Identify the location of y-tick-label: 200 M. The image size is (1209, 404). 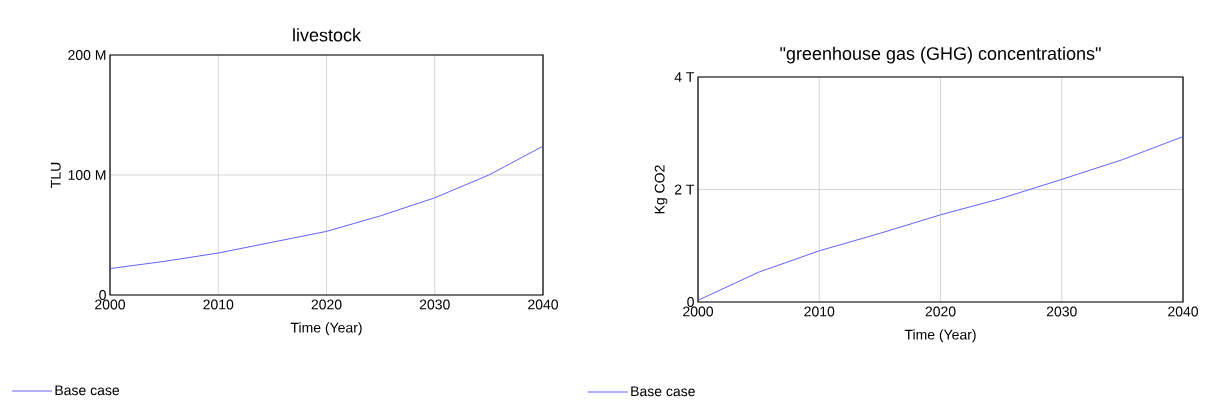
(87, 55).